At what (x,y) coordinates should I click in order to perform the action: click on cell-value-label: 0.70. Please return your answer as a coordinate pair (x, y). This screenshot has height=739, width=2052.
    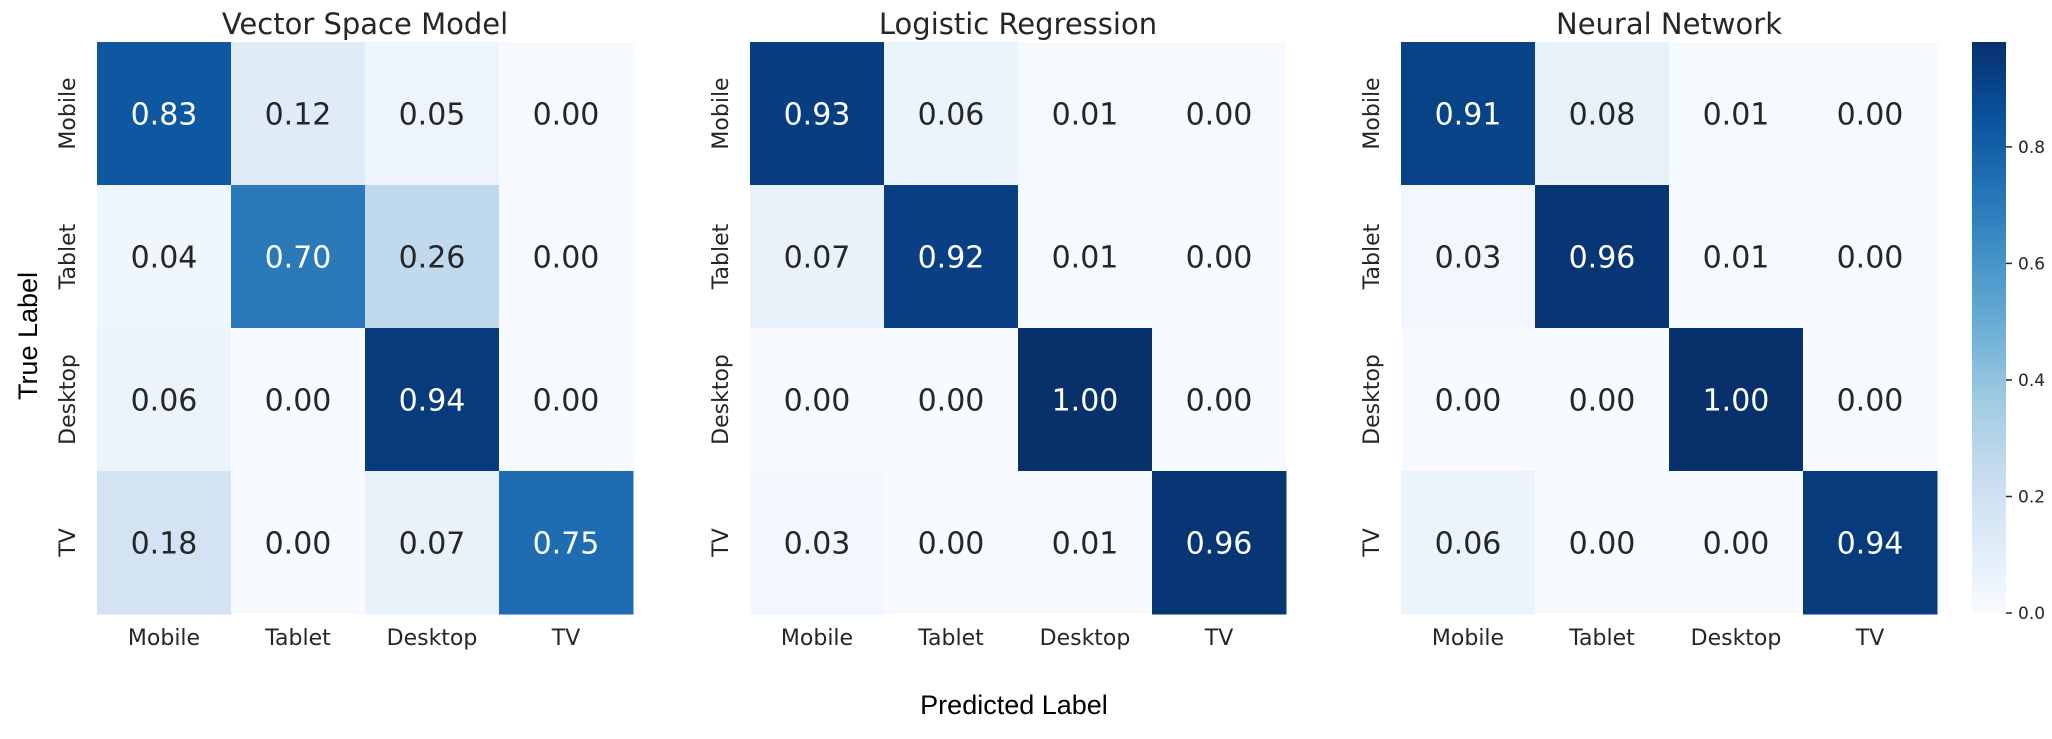
    Looking at the image, I should click on (298, 258).